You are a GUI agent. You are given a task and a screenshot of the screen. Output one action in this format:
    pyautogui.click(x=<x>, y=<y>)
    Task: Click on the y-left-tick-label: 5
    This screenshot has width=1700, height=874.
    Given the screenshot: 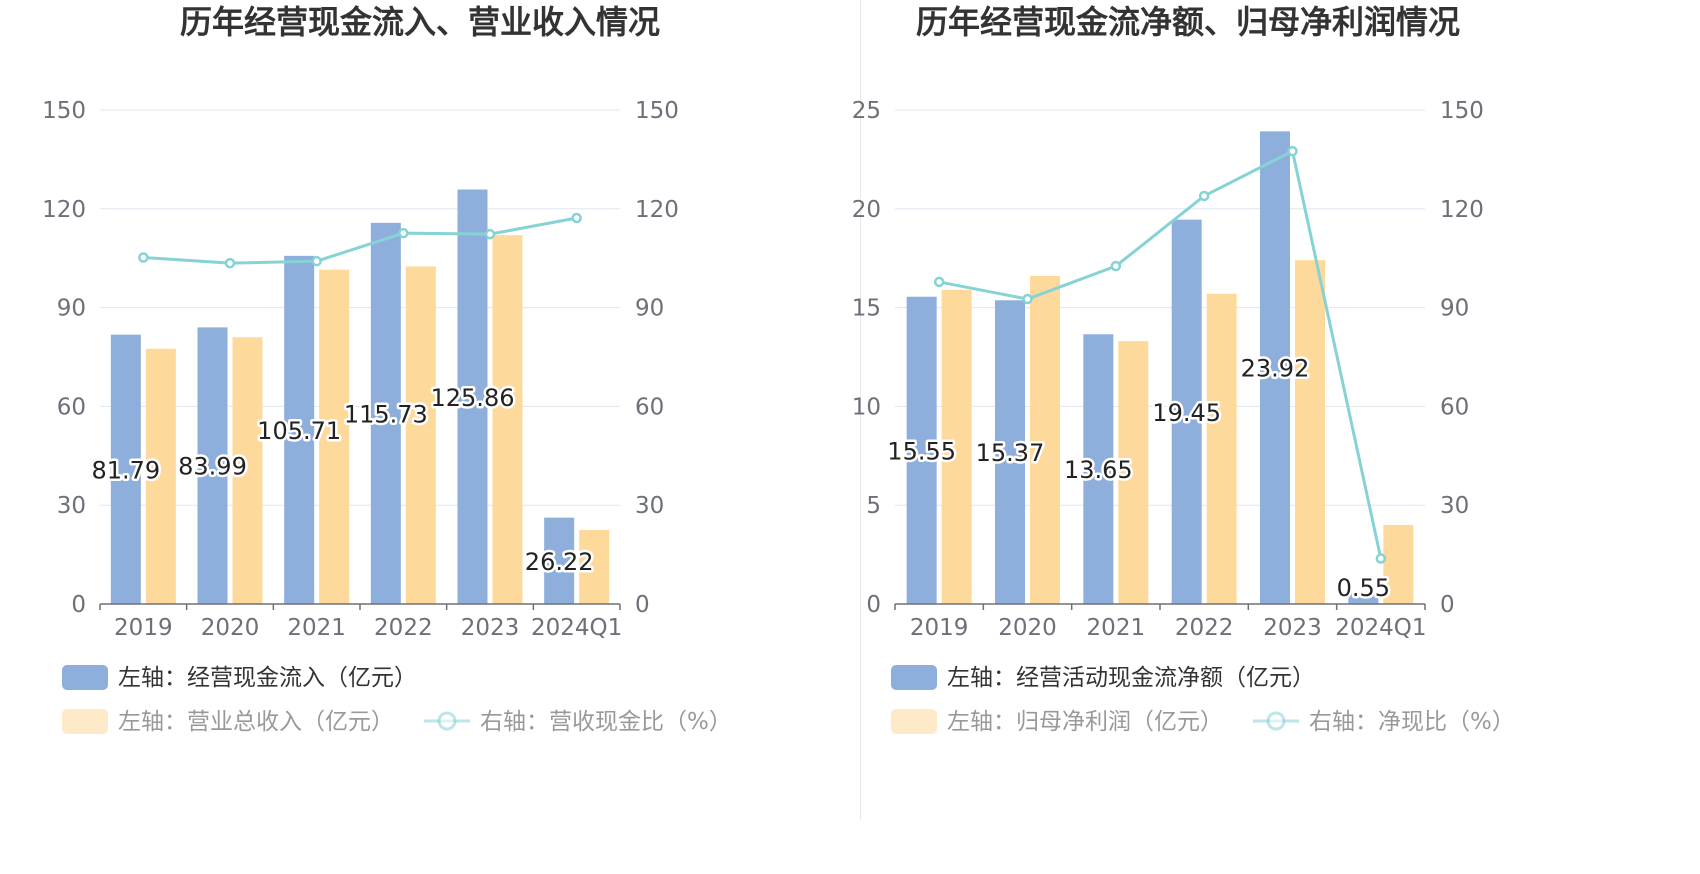 What is the action you would take?
    pyautogui.click(x=873, y=506)
    